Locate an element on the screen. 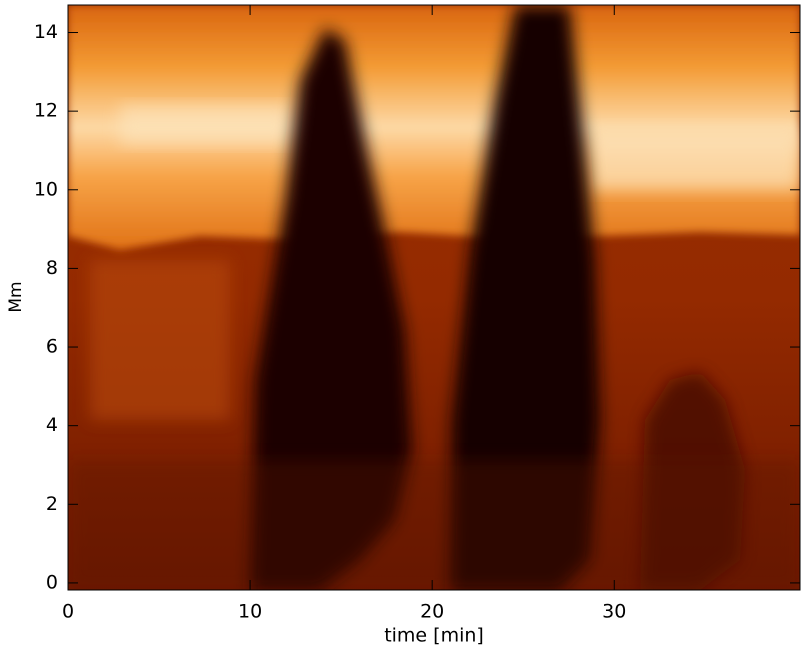 The width and height of the screenshot is (802, 652). x-tick-label: 10 is located at coordinates (250, 612).